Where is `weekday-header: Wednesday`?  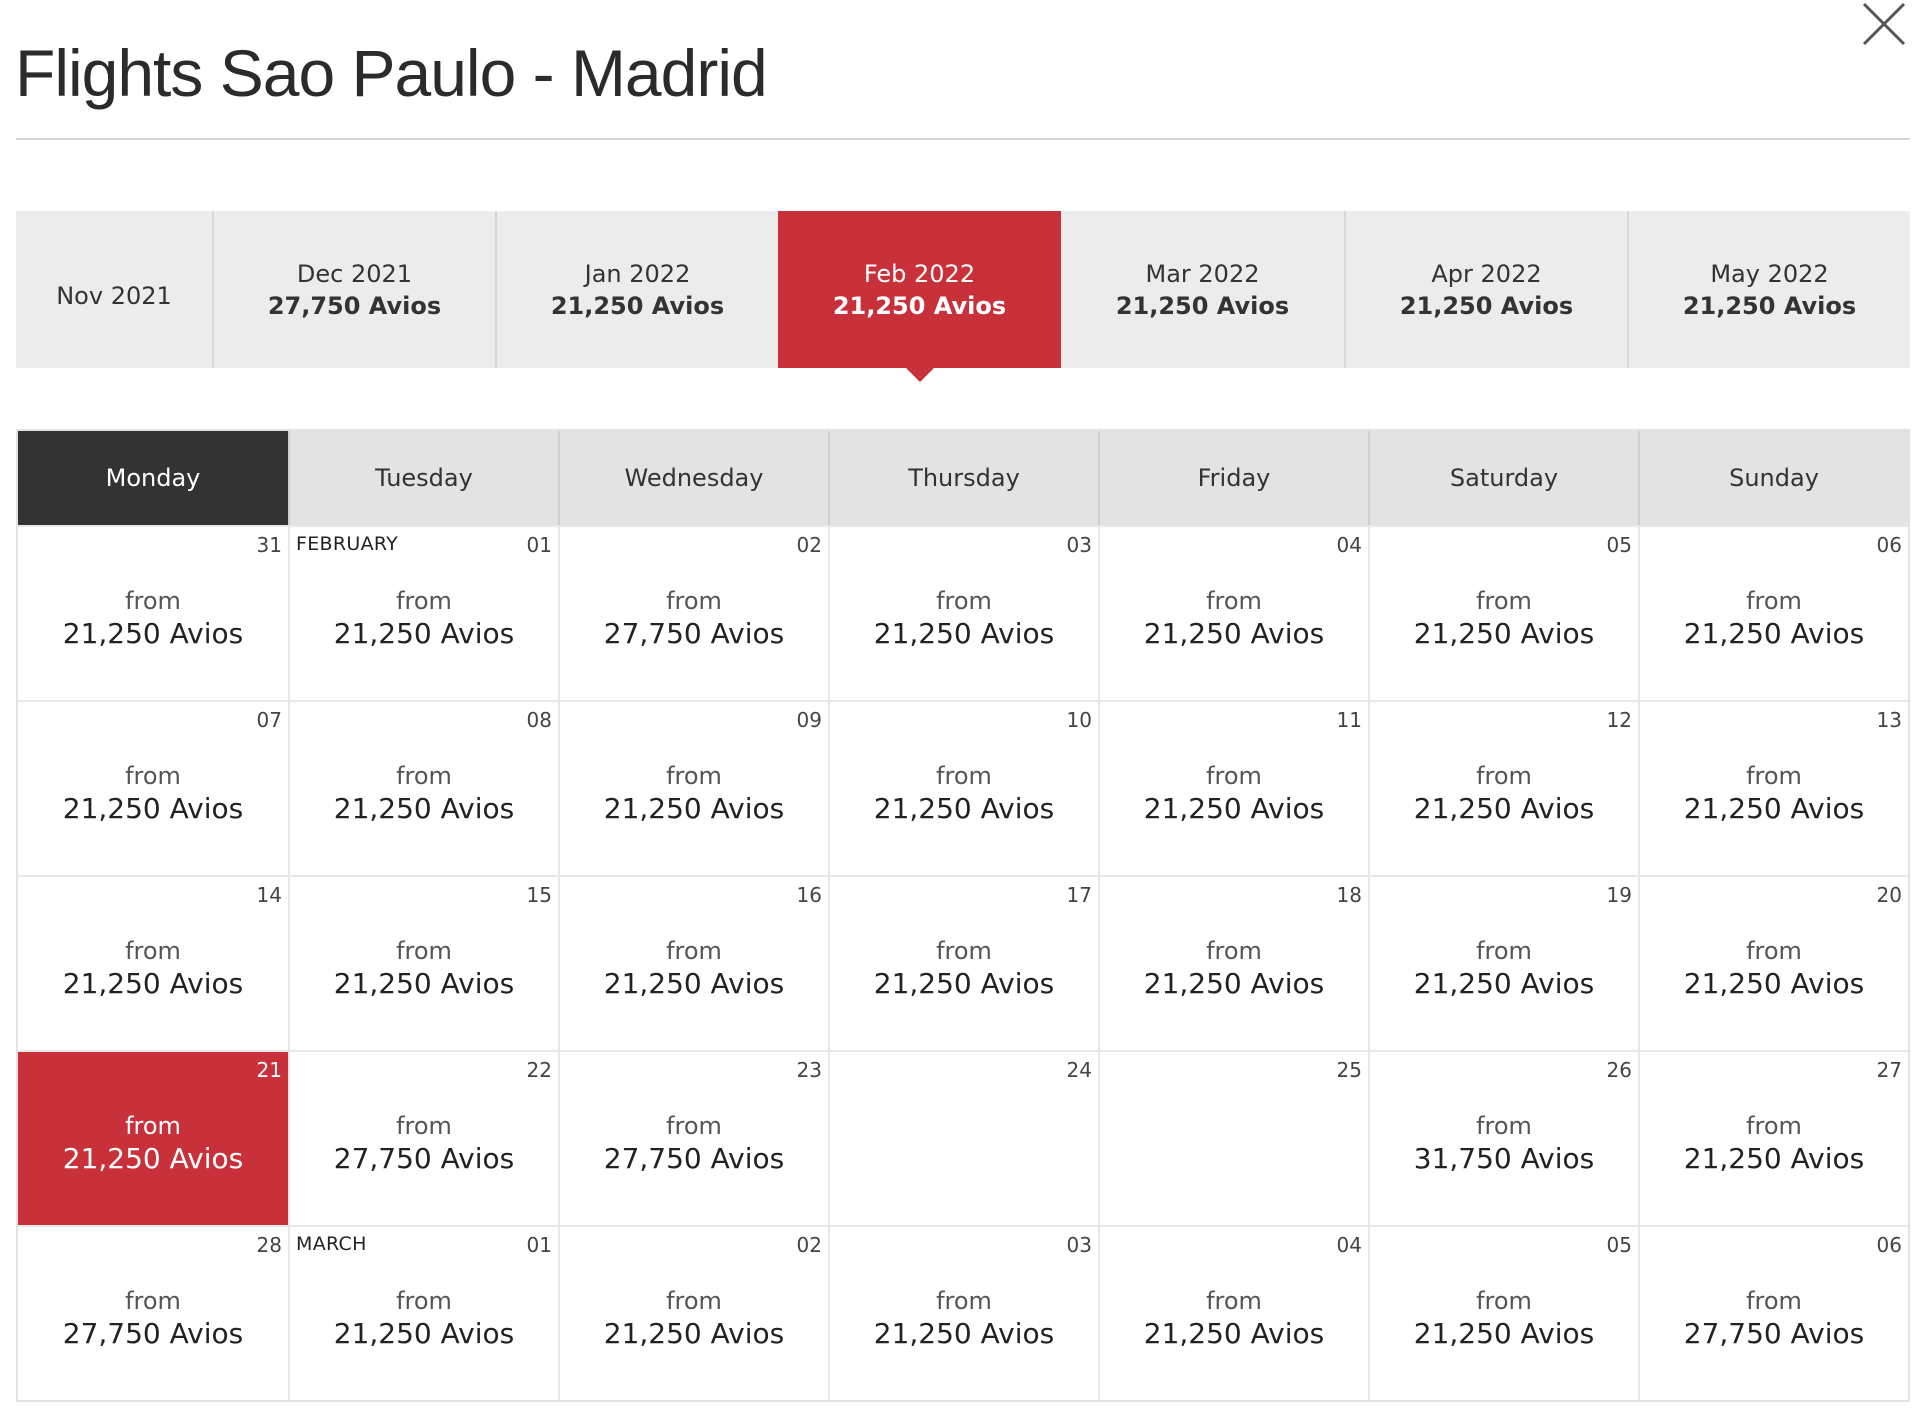 weekday-header: Wednesday is located at coordinates (693, 478).